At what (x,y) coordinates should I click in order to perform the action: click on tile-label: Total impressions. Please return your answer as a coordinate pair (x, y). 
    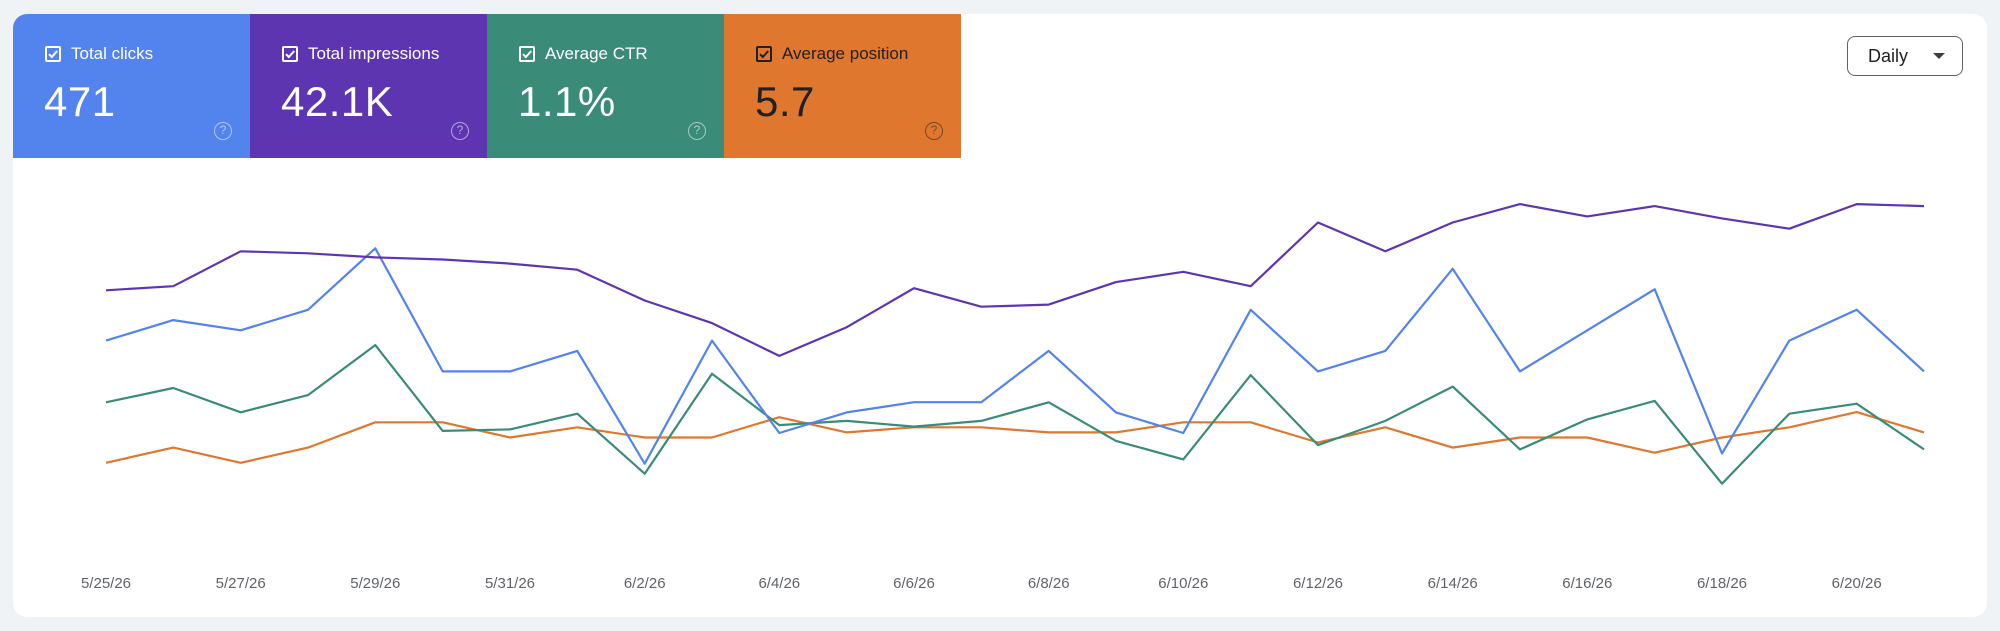
    Looking at the image, I should click on (374, 53).